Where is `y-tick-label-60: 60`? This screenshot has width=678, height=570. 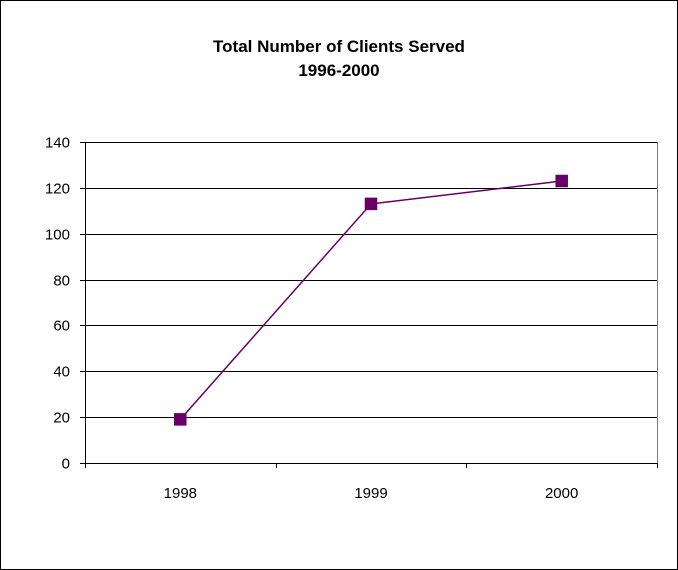 y-tick-label-60: 60 is located at coordinates (61, 326).